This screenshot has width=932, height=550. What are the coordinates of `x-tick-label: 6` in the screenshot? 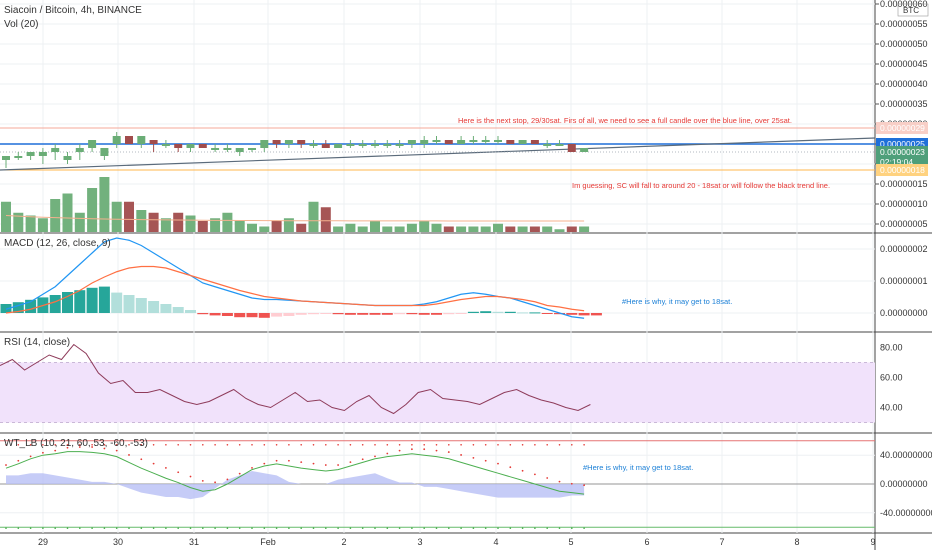 It's located at (646, 542).